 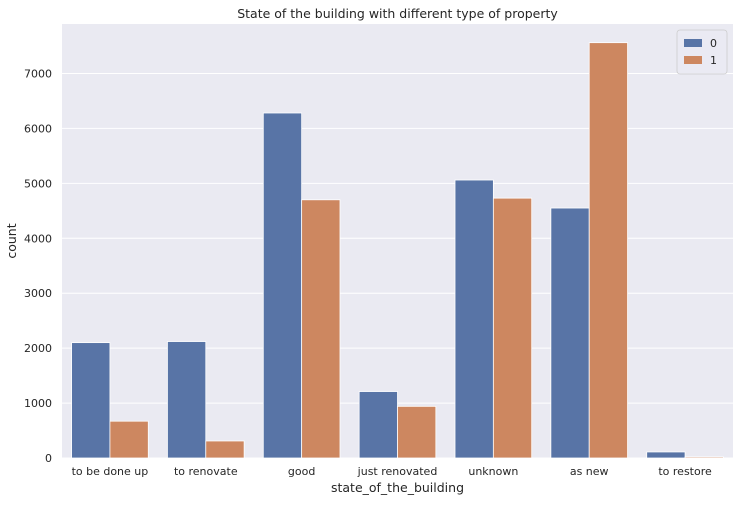 I want to click on y-tick-label: 4000, so click(x=38, y=238).